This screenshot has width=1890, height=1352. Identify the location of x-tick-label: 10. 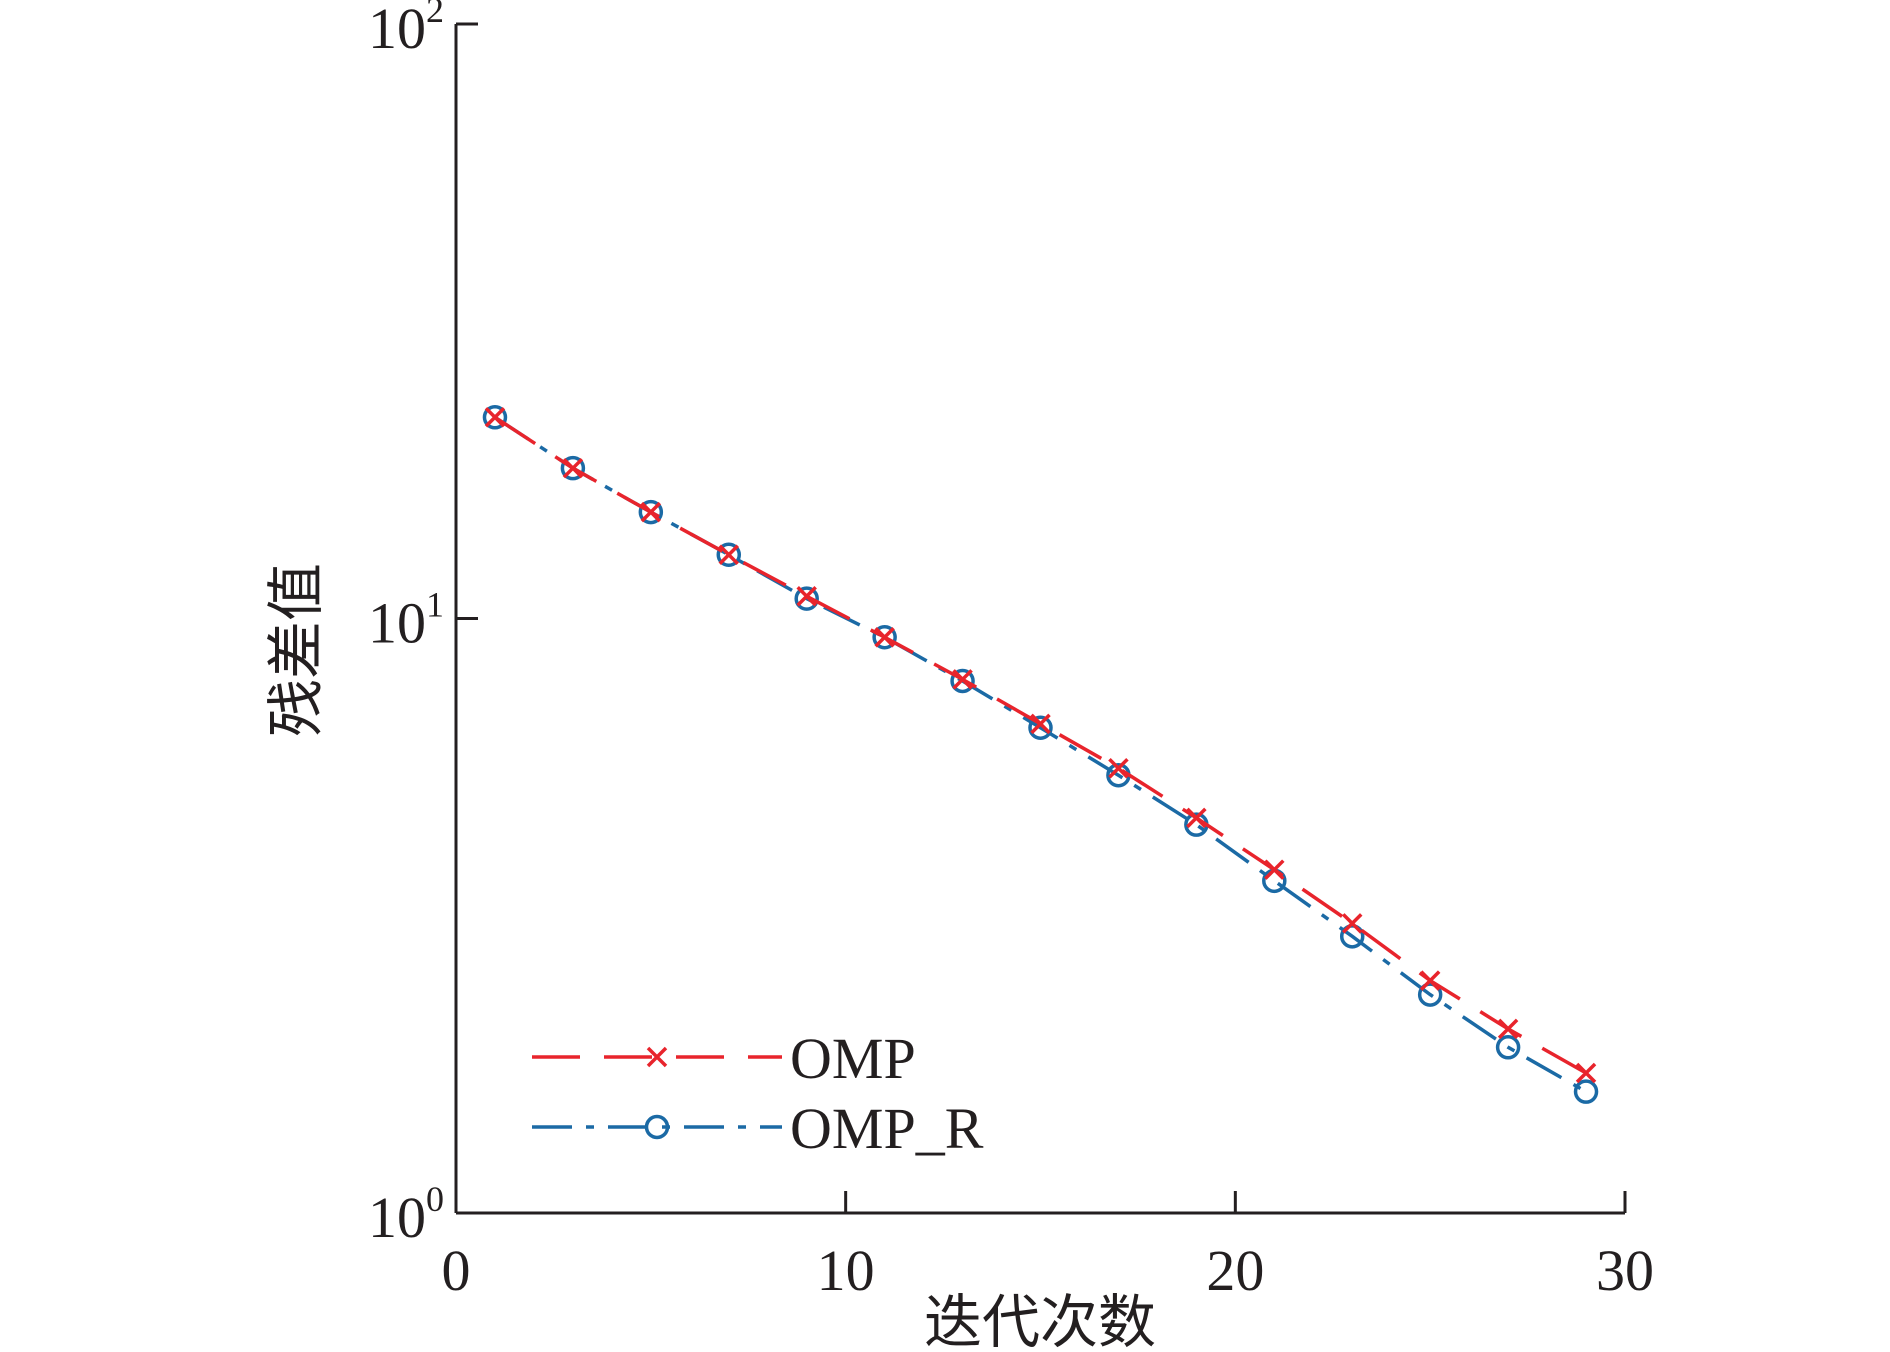
(846, 1270).